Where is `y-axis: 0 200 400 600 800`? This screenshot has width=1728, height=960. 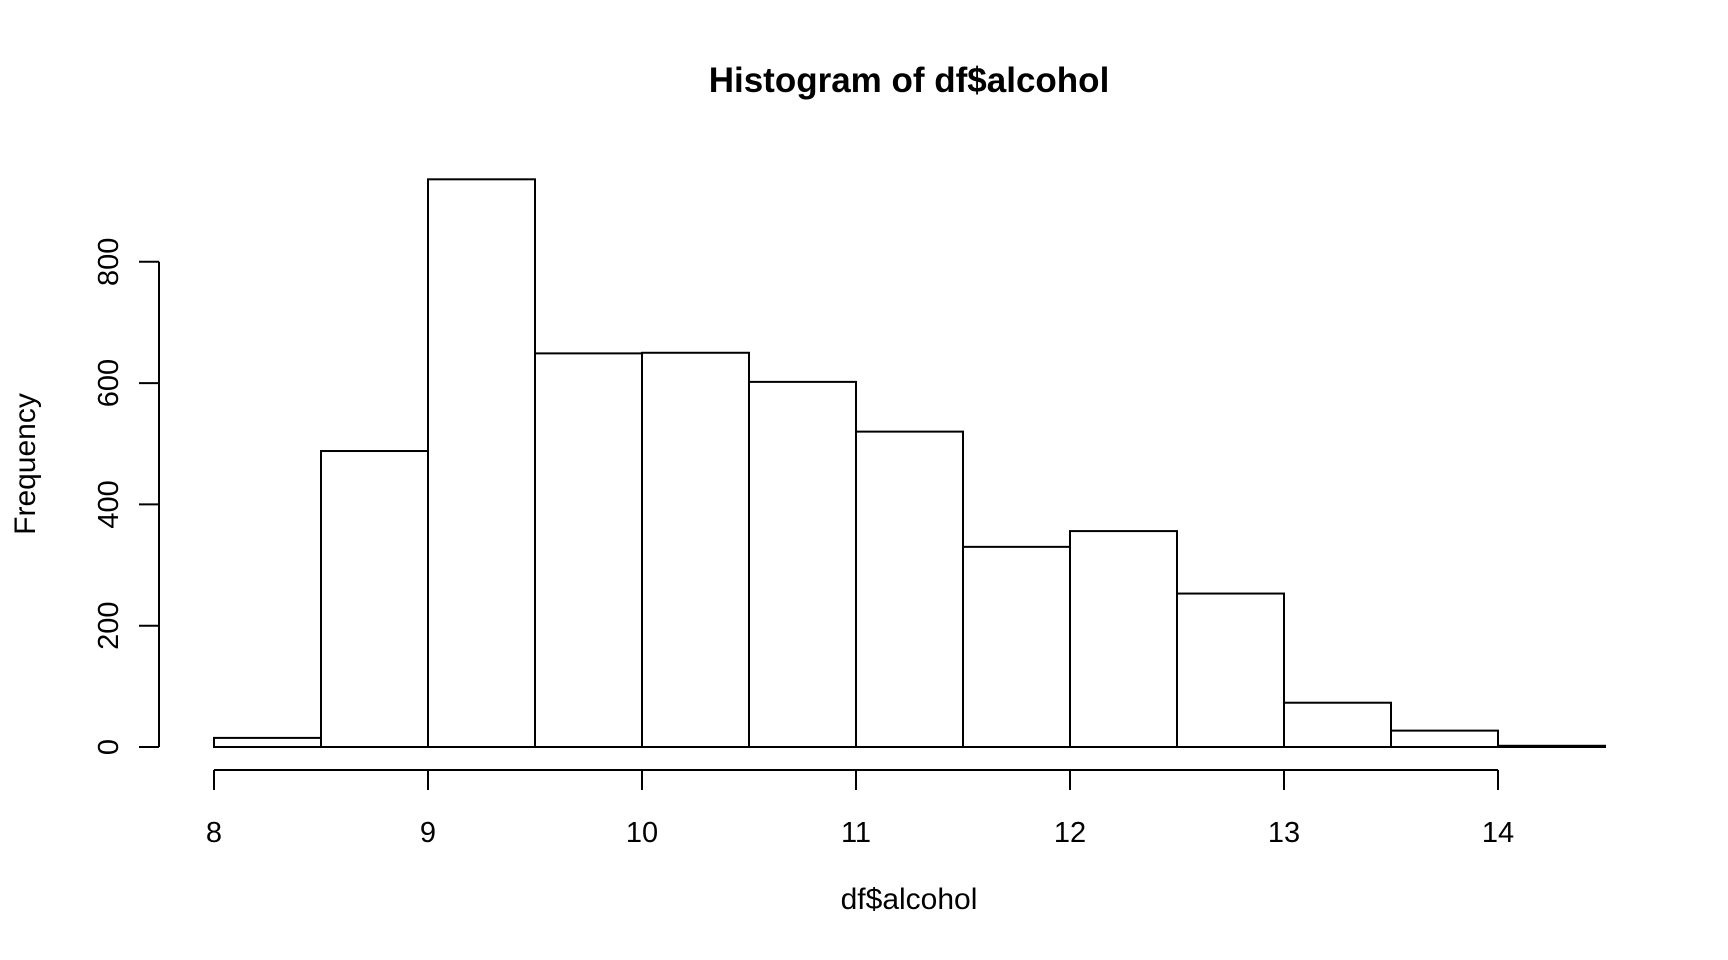 y-axis: 0 200 400 600 800 is located at coordinates (126, 496).